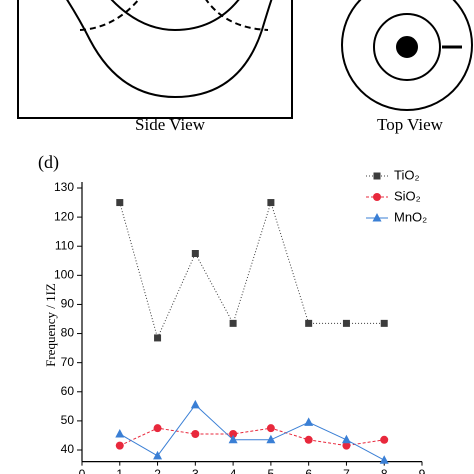  Describe the element at coordinates (68, 420) in the screenshot. I see `y-tick-label: 50` at that location.